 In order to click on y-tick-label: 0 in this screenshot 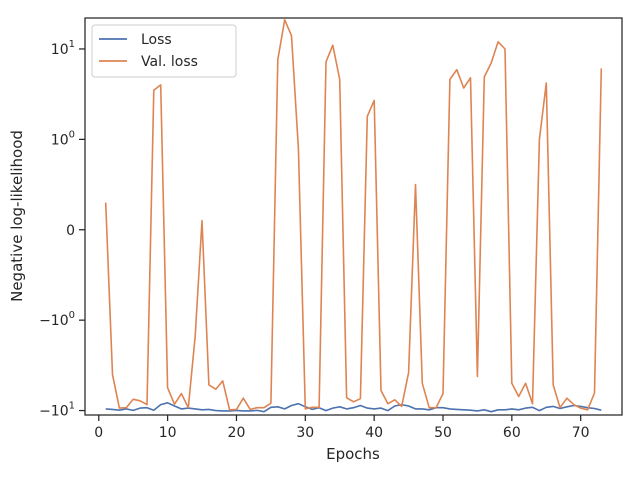, I will do `click(70, 231)`.